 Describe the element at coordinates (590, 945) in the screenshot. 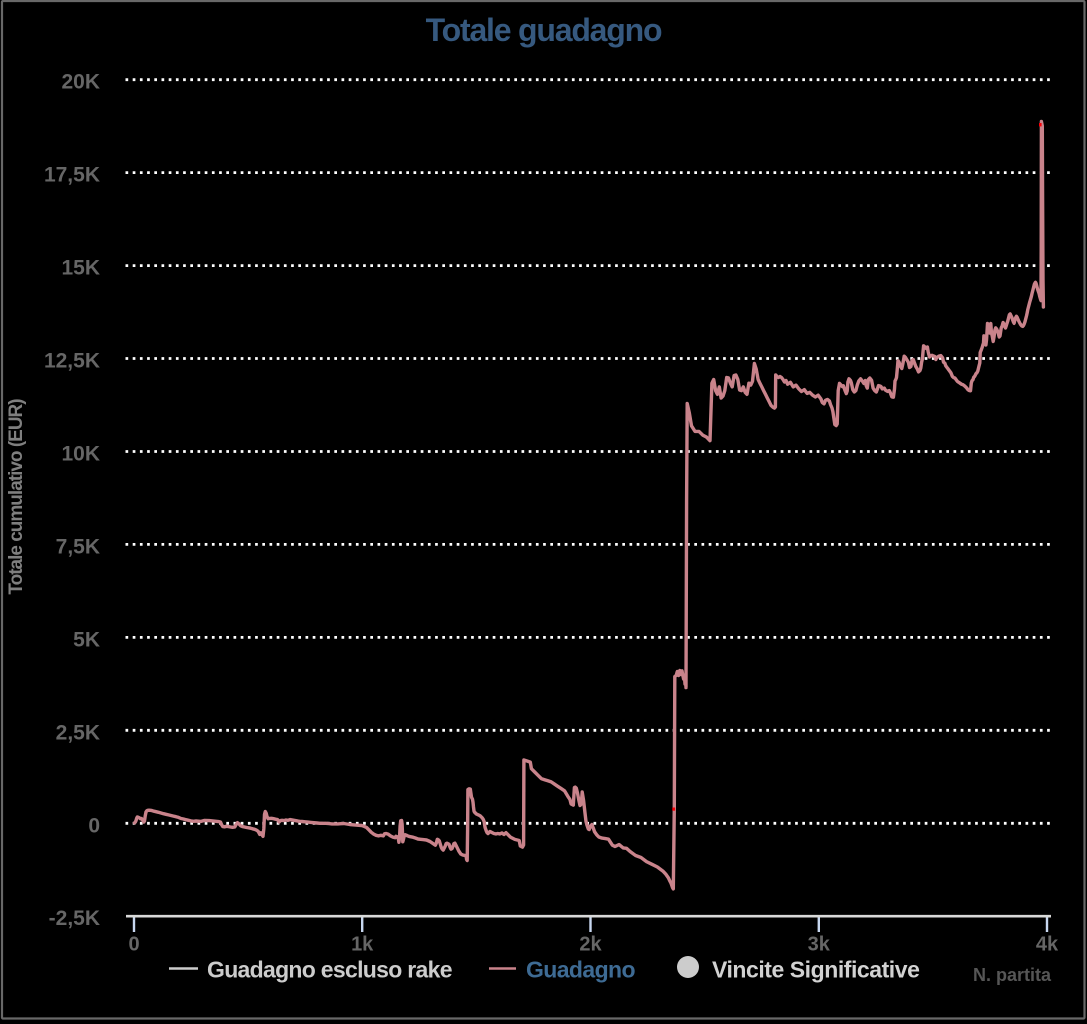

I see `svg-text: 2k` at that location.